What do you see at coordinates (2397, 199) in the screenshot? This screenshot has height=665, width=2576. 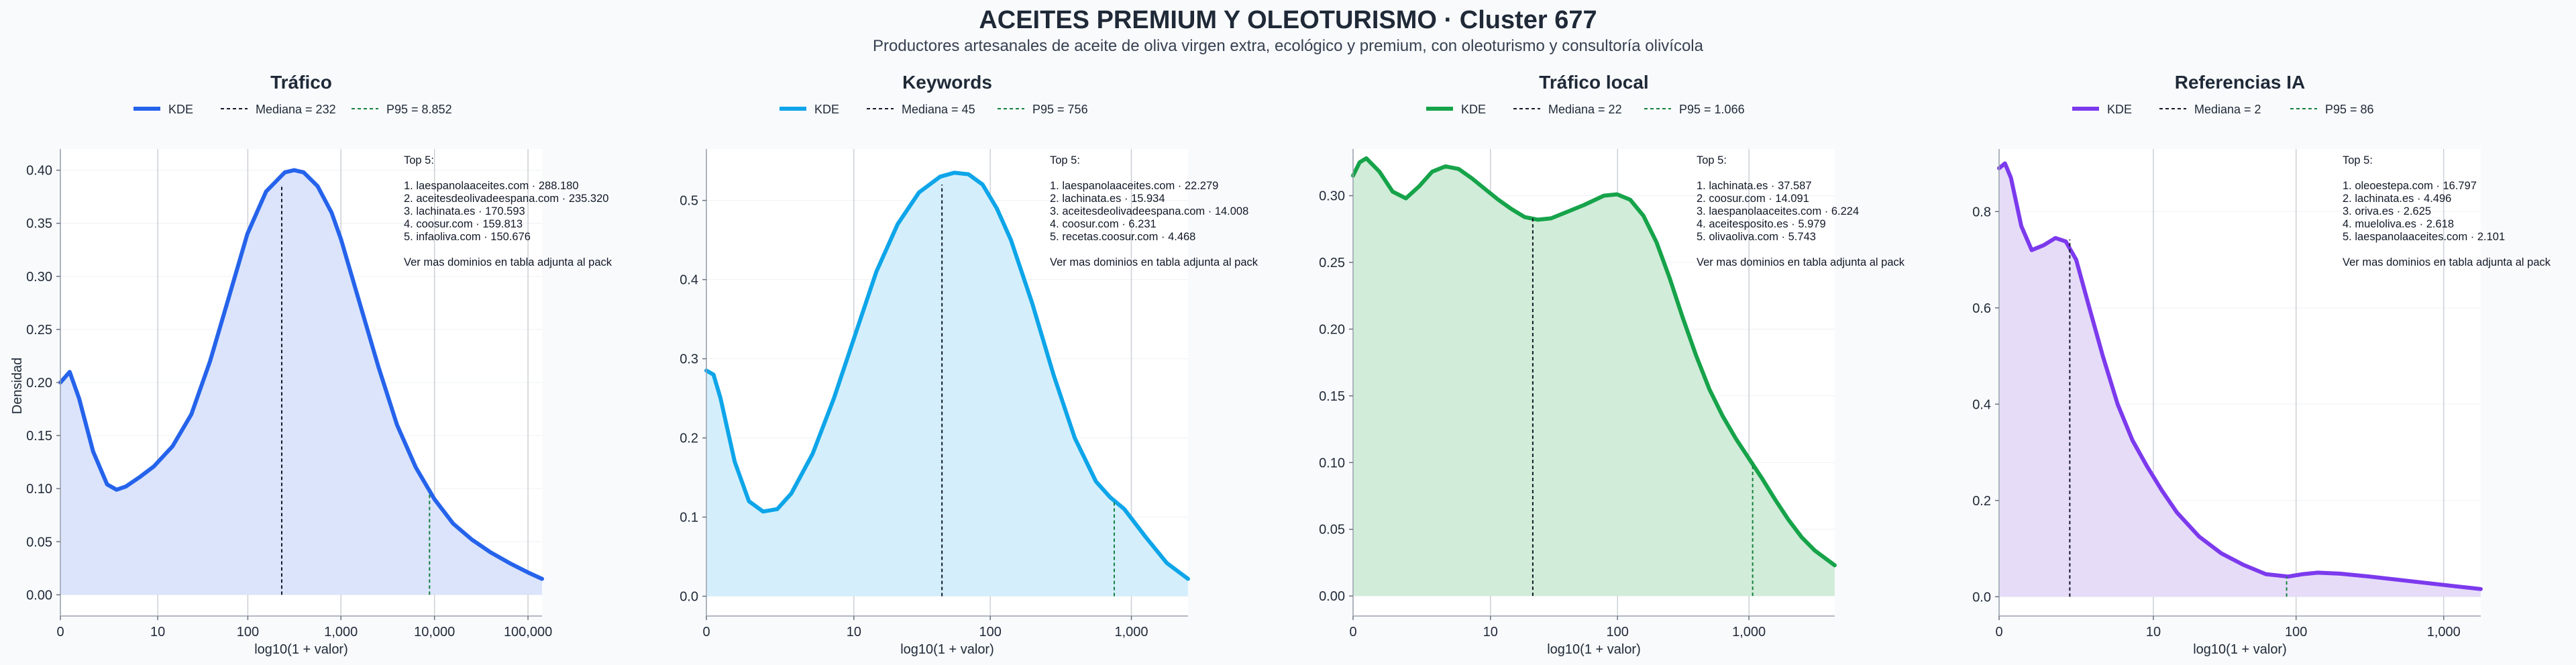 I see `top5-item: 2. lachinata.es · 4.496` at bounding box center [2397, 199].